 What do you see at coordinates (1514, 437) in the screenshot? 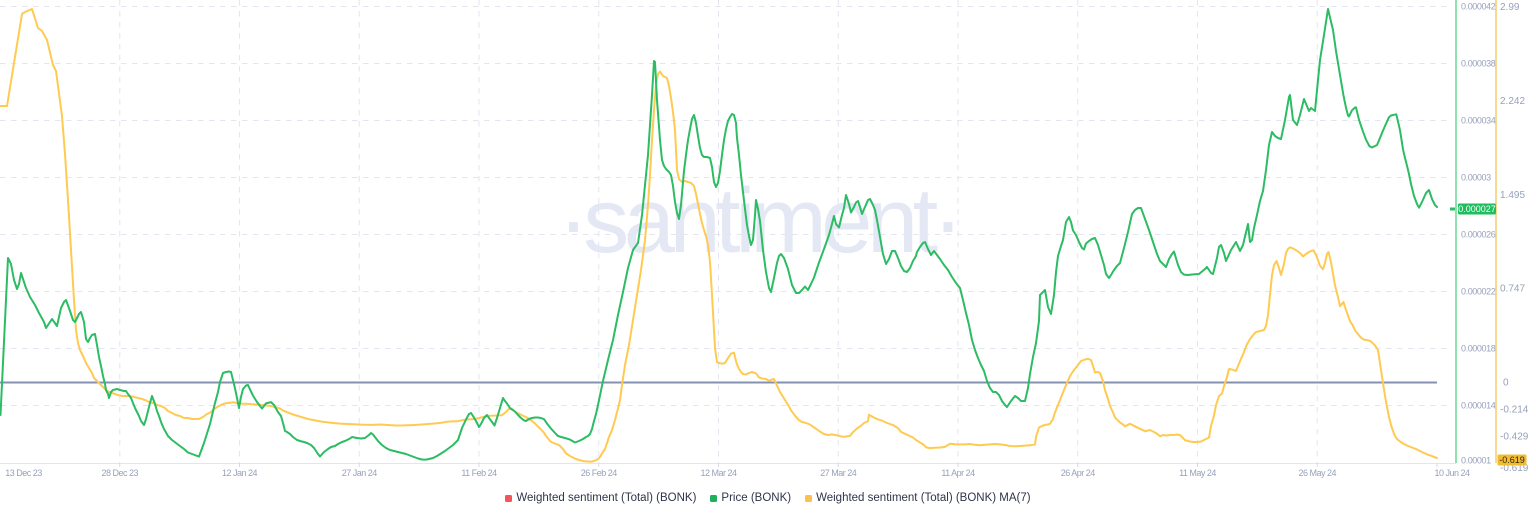
I see `svg-text: -0.429` at bounding box center [1514, 437].